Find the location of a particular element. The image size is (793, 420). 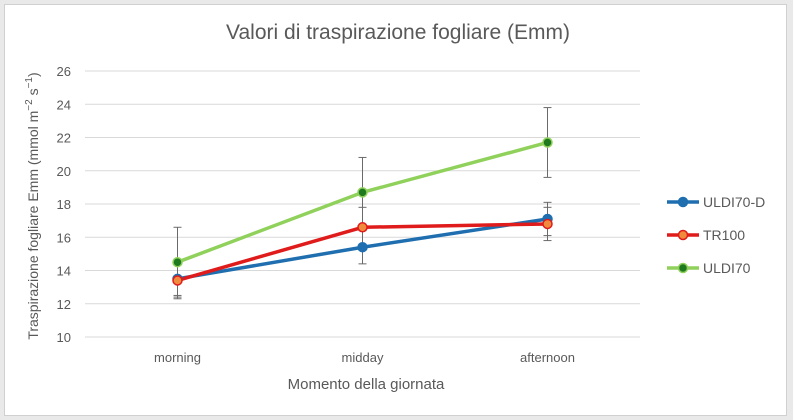

y-tick-label: 26 is located at coordinates (64, 71).